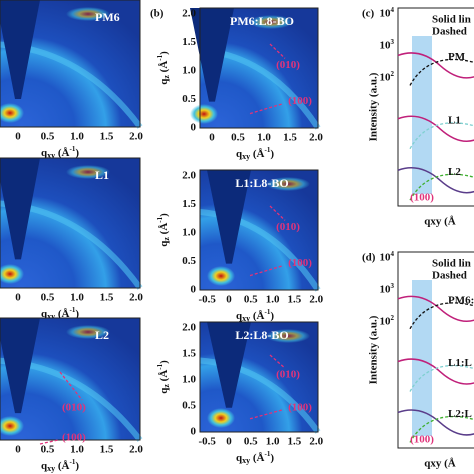  Describe the element at coordinates (435, 350) in the screenshot. I see `plot-frame` at that location.